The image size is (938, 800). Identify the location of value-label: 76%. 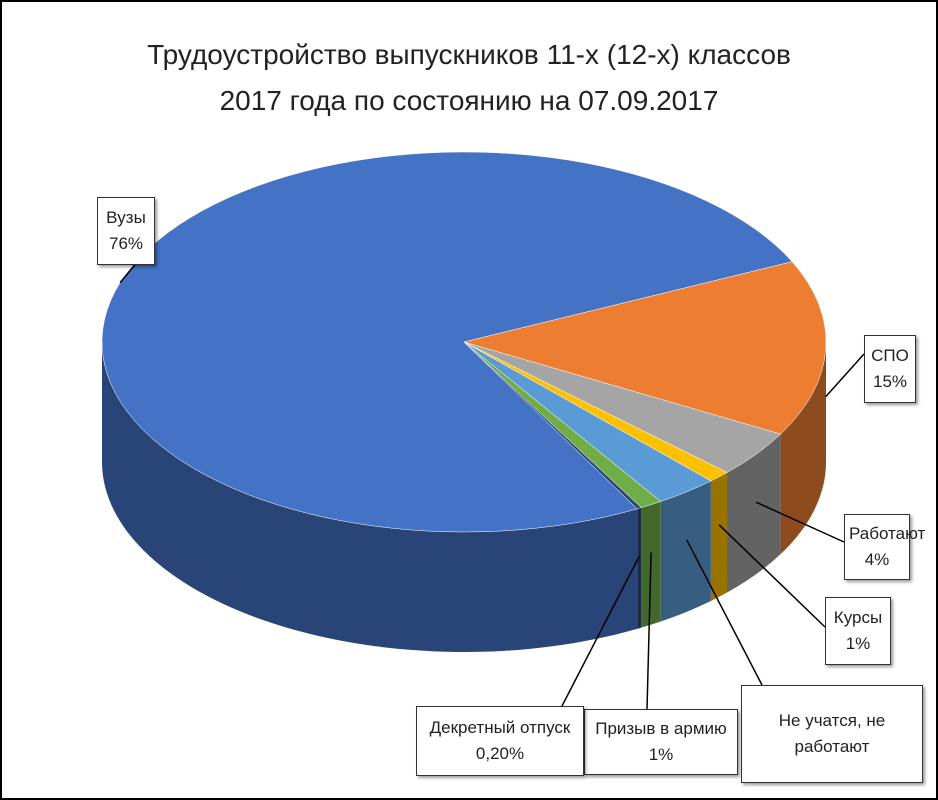
(126, 243).